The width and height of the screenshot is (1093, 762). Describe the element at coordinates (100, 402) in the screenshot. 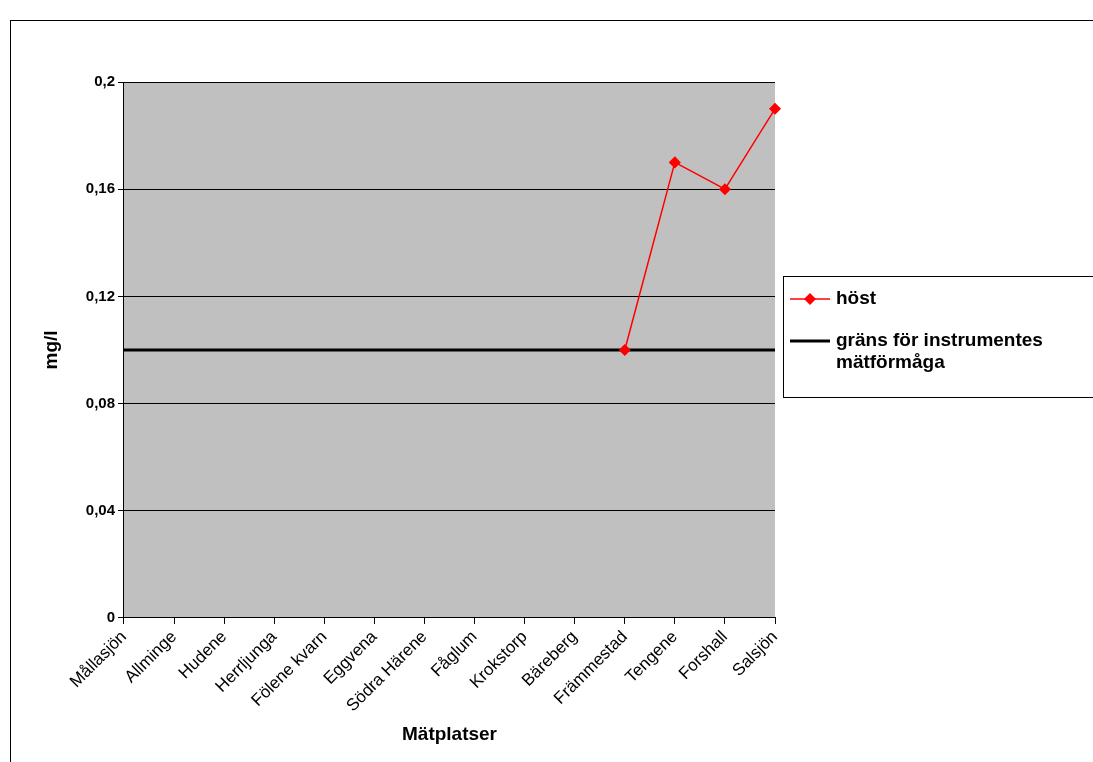

I see `y-tick-label: 0,08` at that location.